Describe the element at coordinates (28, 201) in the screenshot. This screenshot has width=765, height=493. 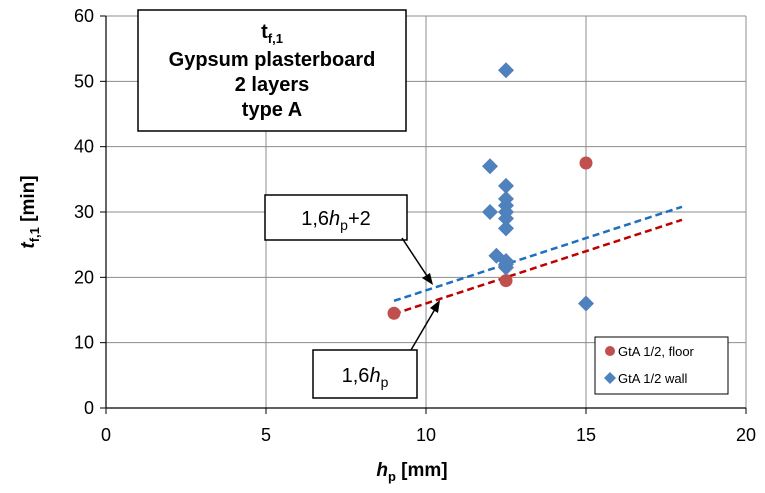
I see `y-axis-title-unit: [min]` at that location.